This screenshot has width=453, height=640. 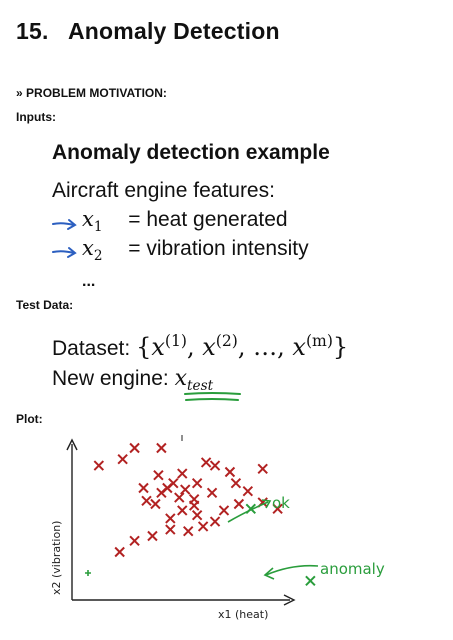 What do you see at coordinates (226, 341) in the screenshot?
I see `dataset-term-sup: (2)` at bounding box center [226, 341].